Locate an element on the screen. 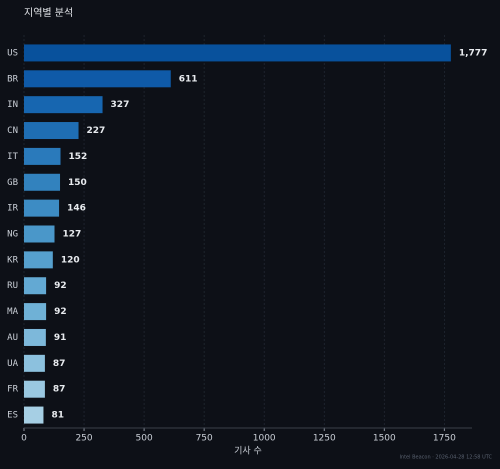  value-label: 91 is located at coordinates (60, 338).